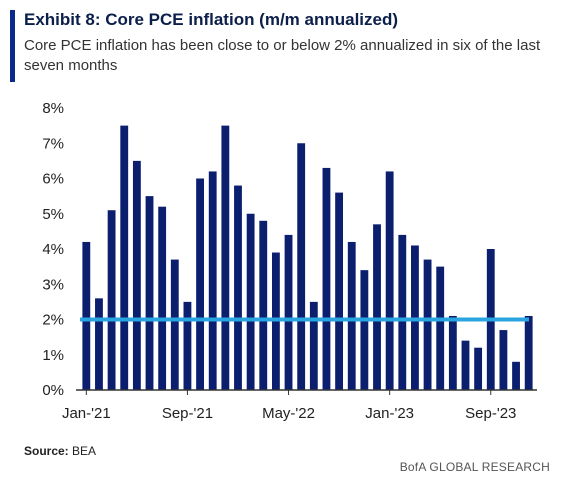 Image resolution: width=572 pixels, height=485 pixels. I want to click on y-tick-label: 3%, so click(53, 284).